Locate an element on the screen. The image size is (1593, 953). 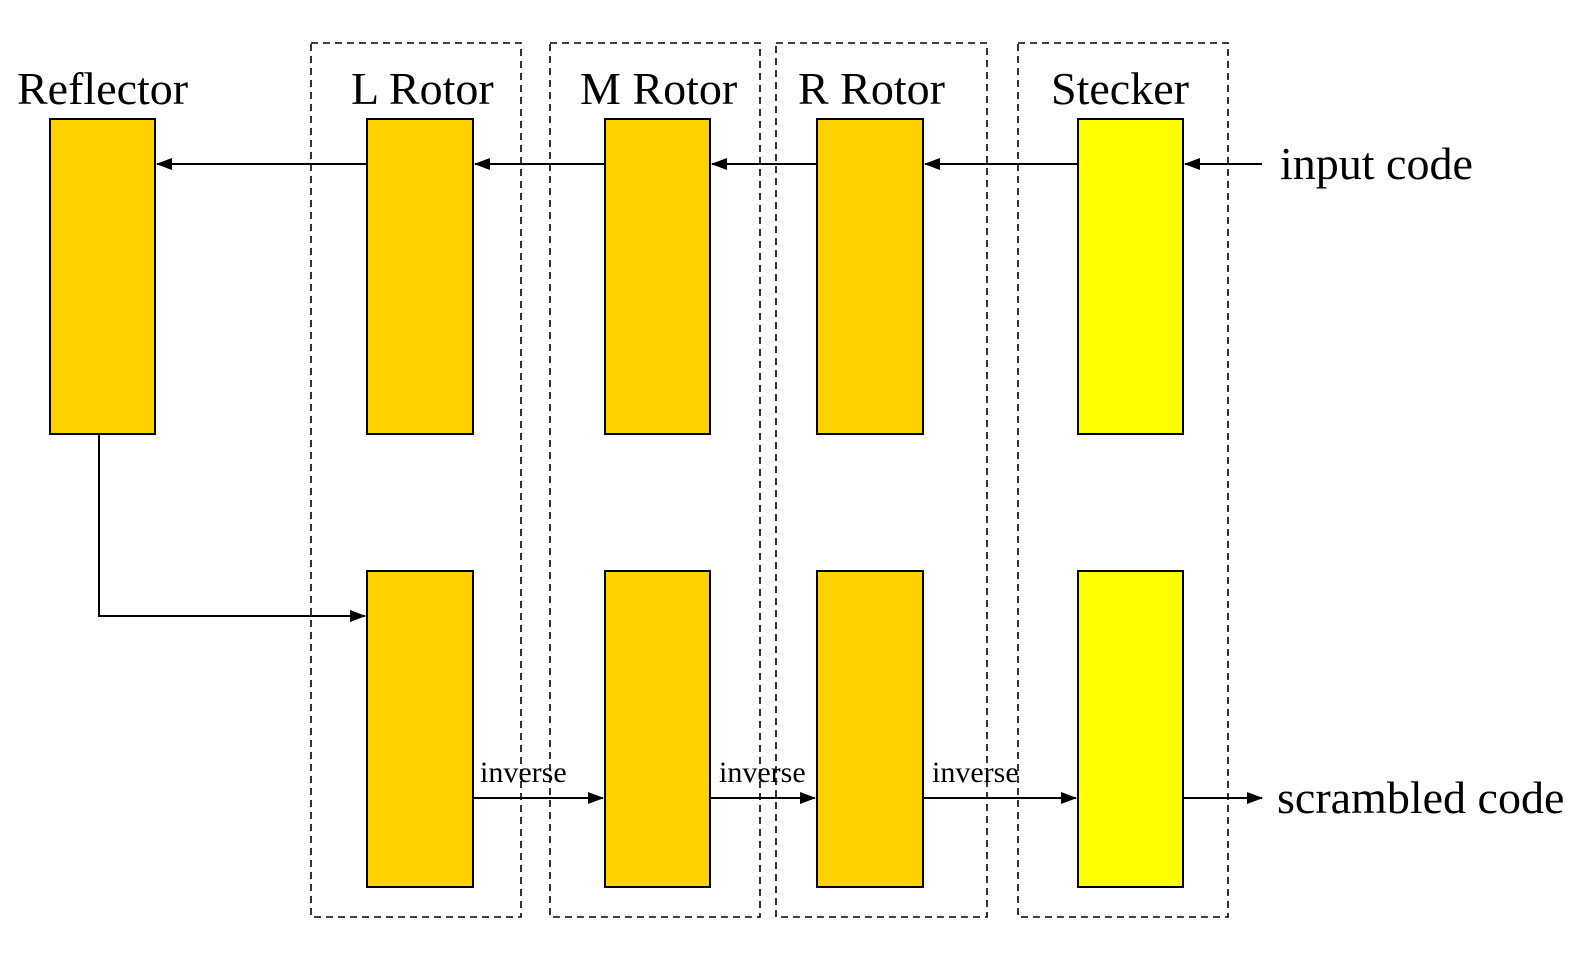
r-rotor-label: R Rotor is located at coordinates (871, 88).